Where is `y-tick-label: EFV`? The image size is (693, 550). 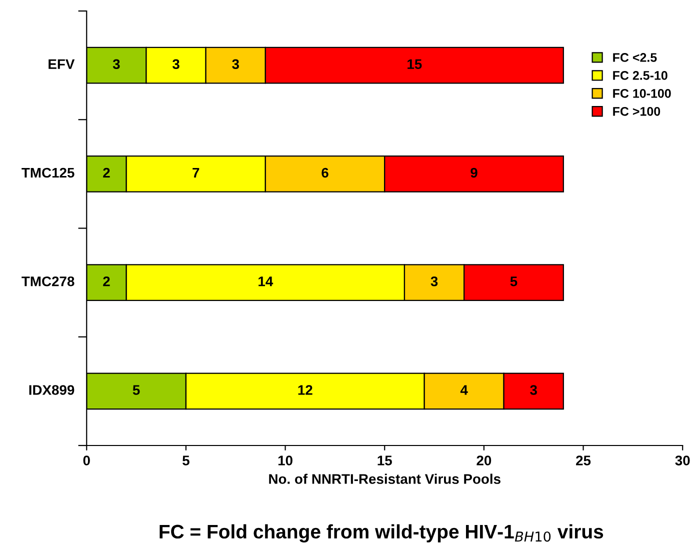 y-tick-label: EFV is located at coordinates (61, 64).